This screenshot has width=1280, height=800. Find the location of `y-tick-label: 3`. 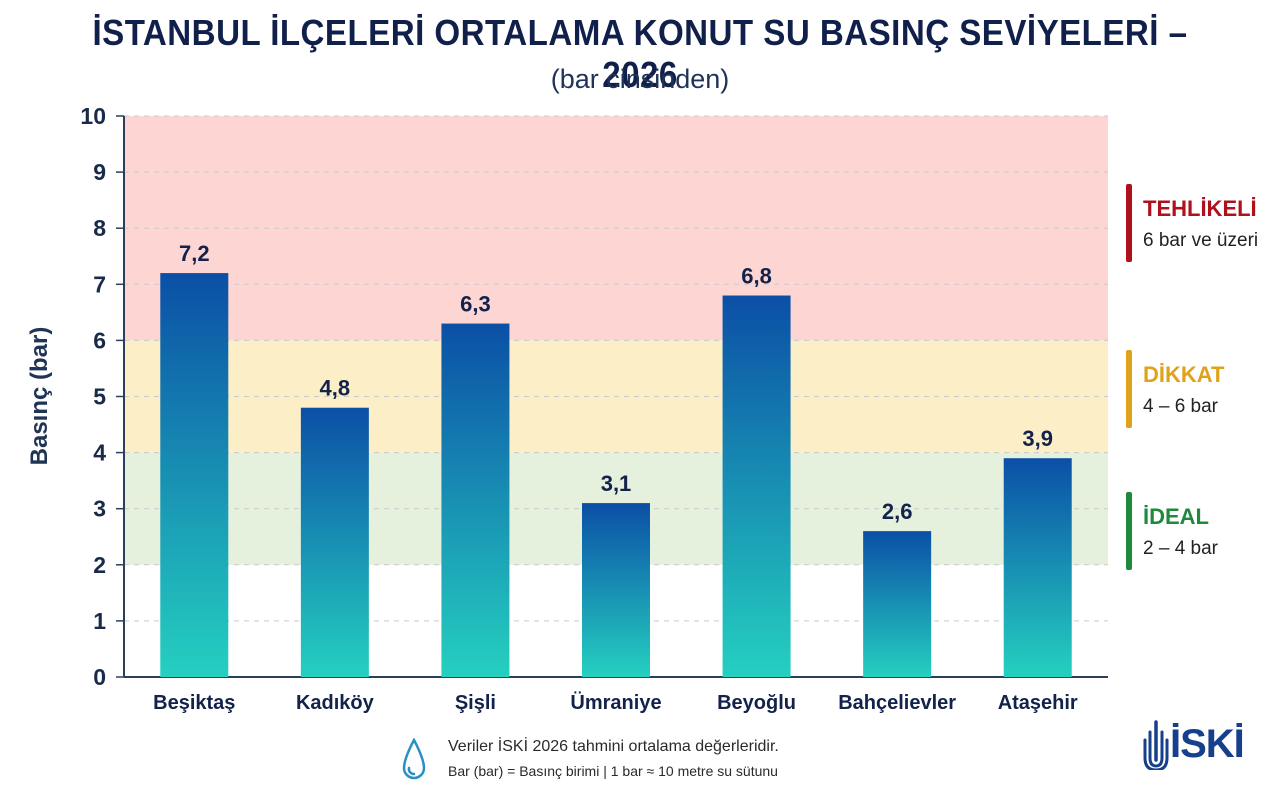

y-tick-label: 3 is located at coordinates (99, 509).